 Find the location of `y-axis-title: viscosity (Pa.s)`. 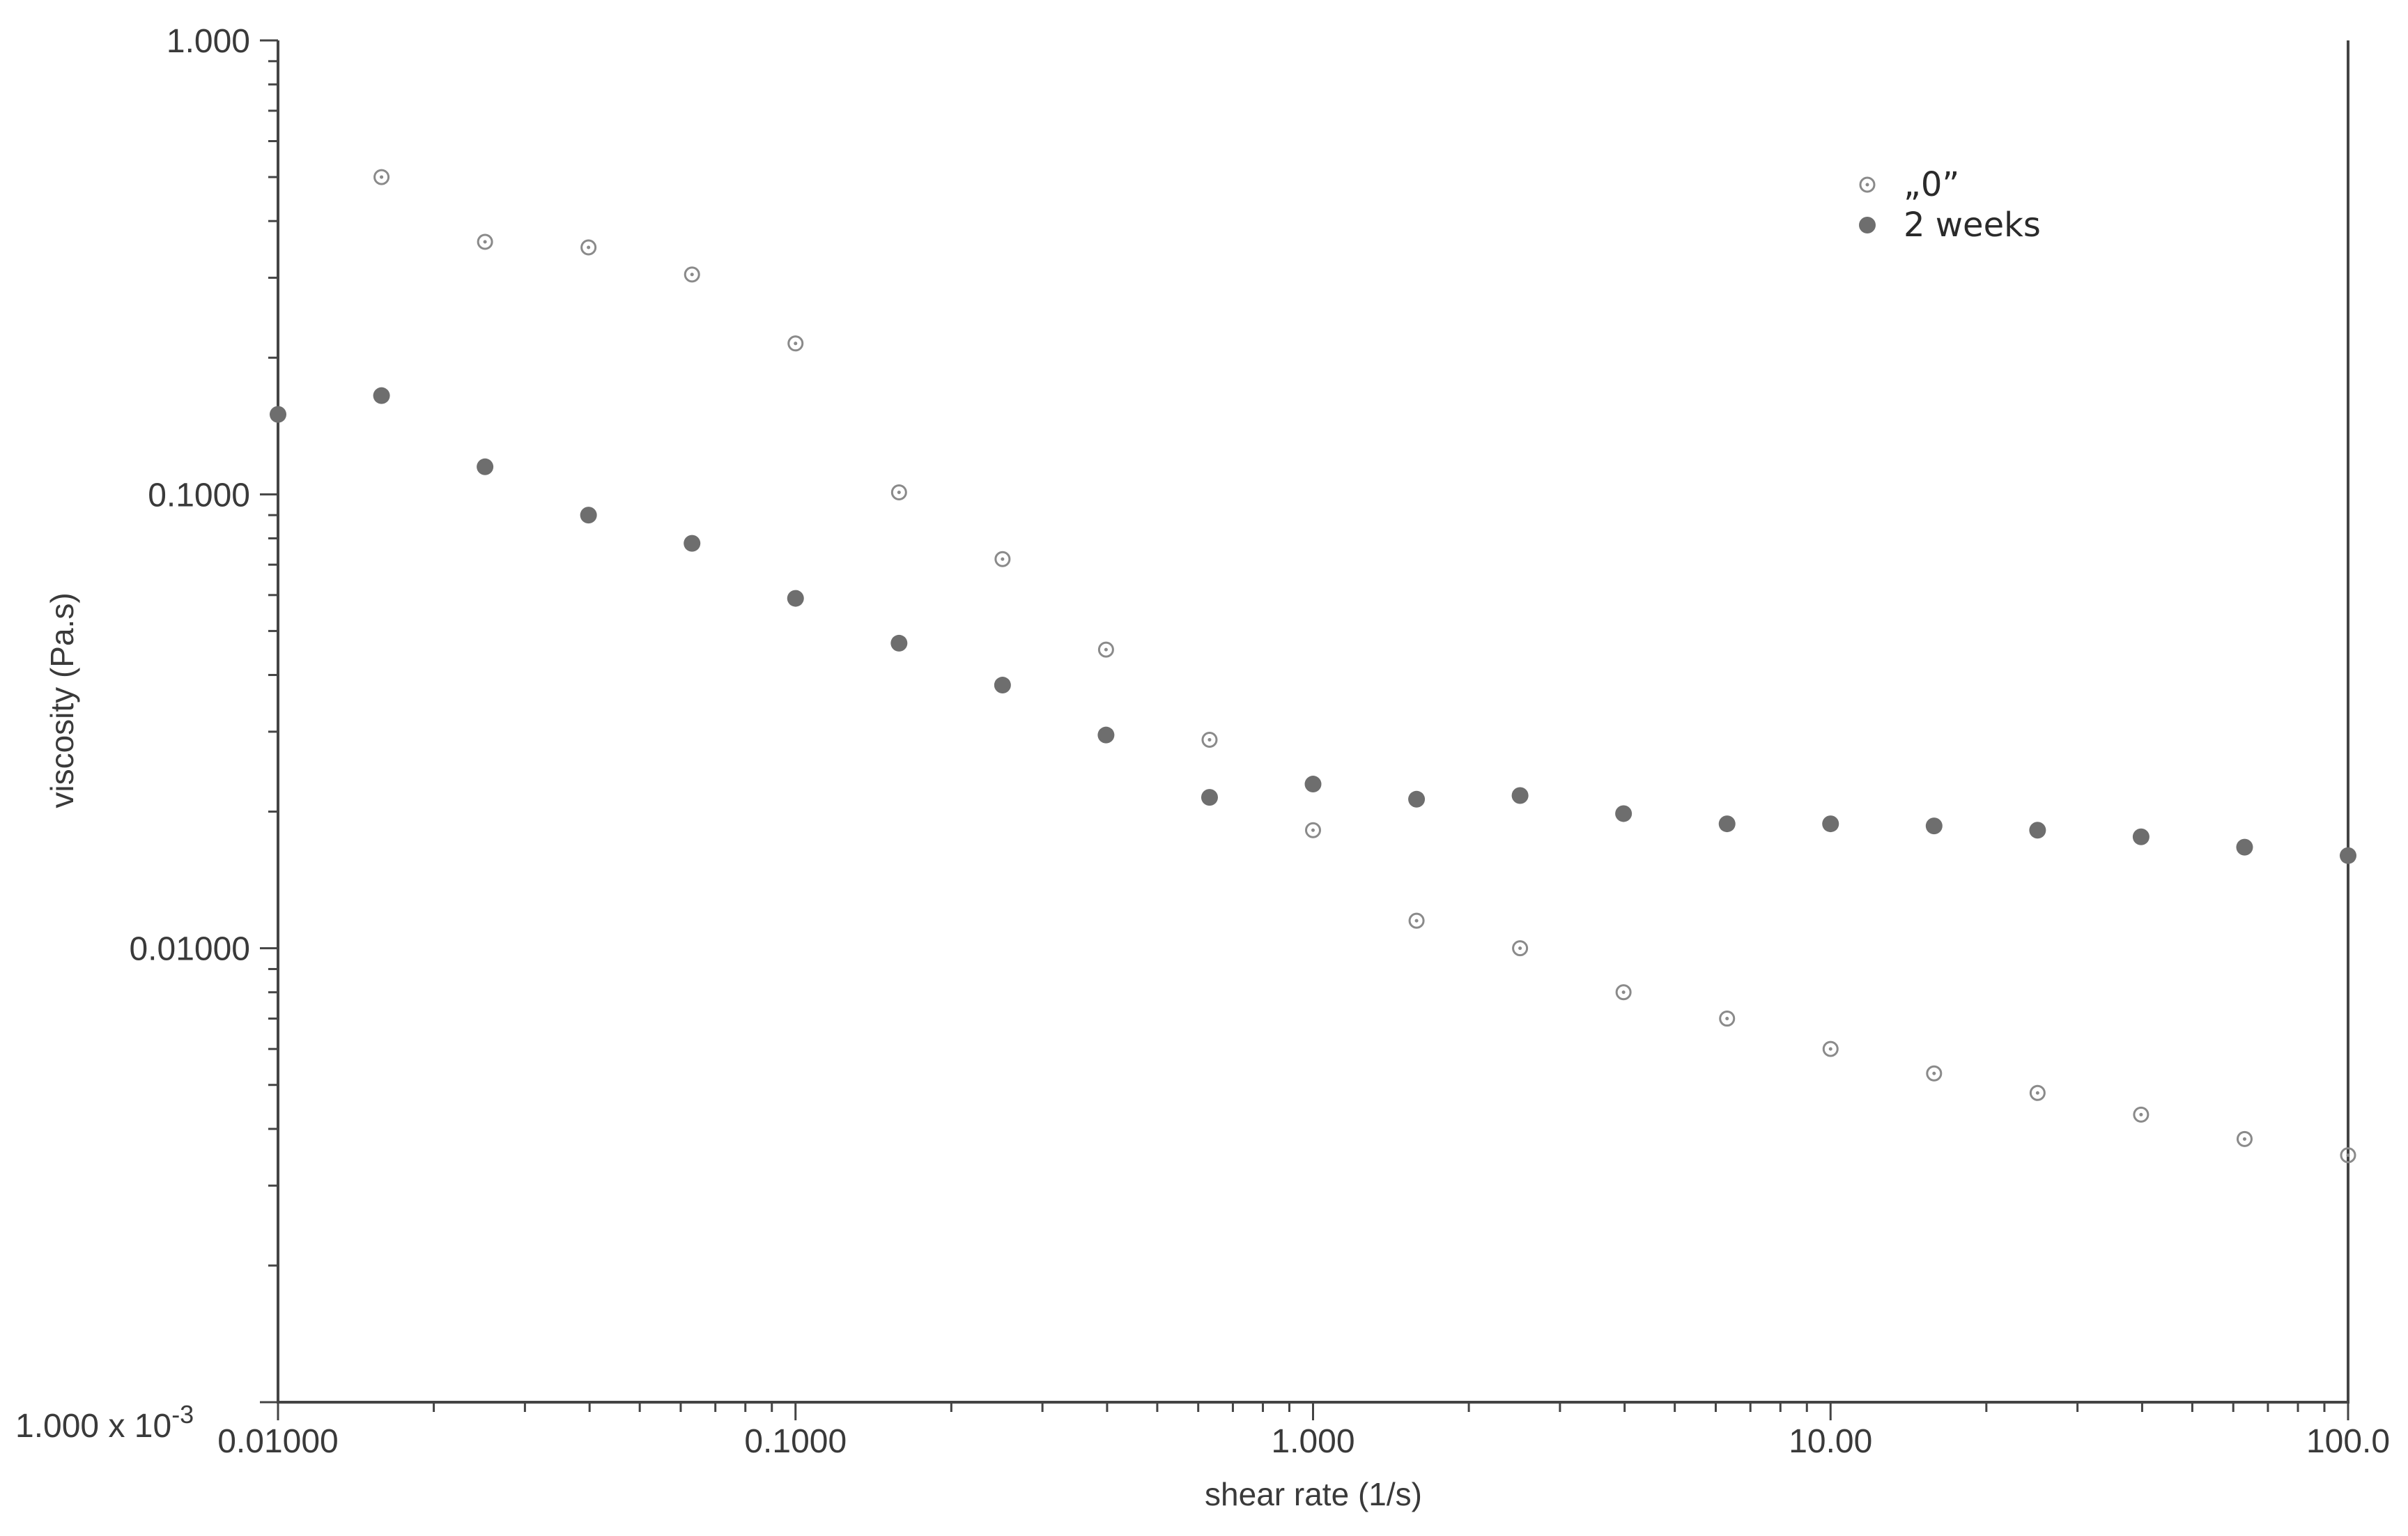

y-axis-title: viscosity (Pa.s) is located at coordinates (62, 700).